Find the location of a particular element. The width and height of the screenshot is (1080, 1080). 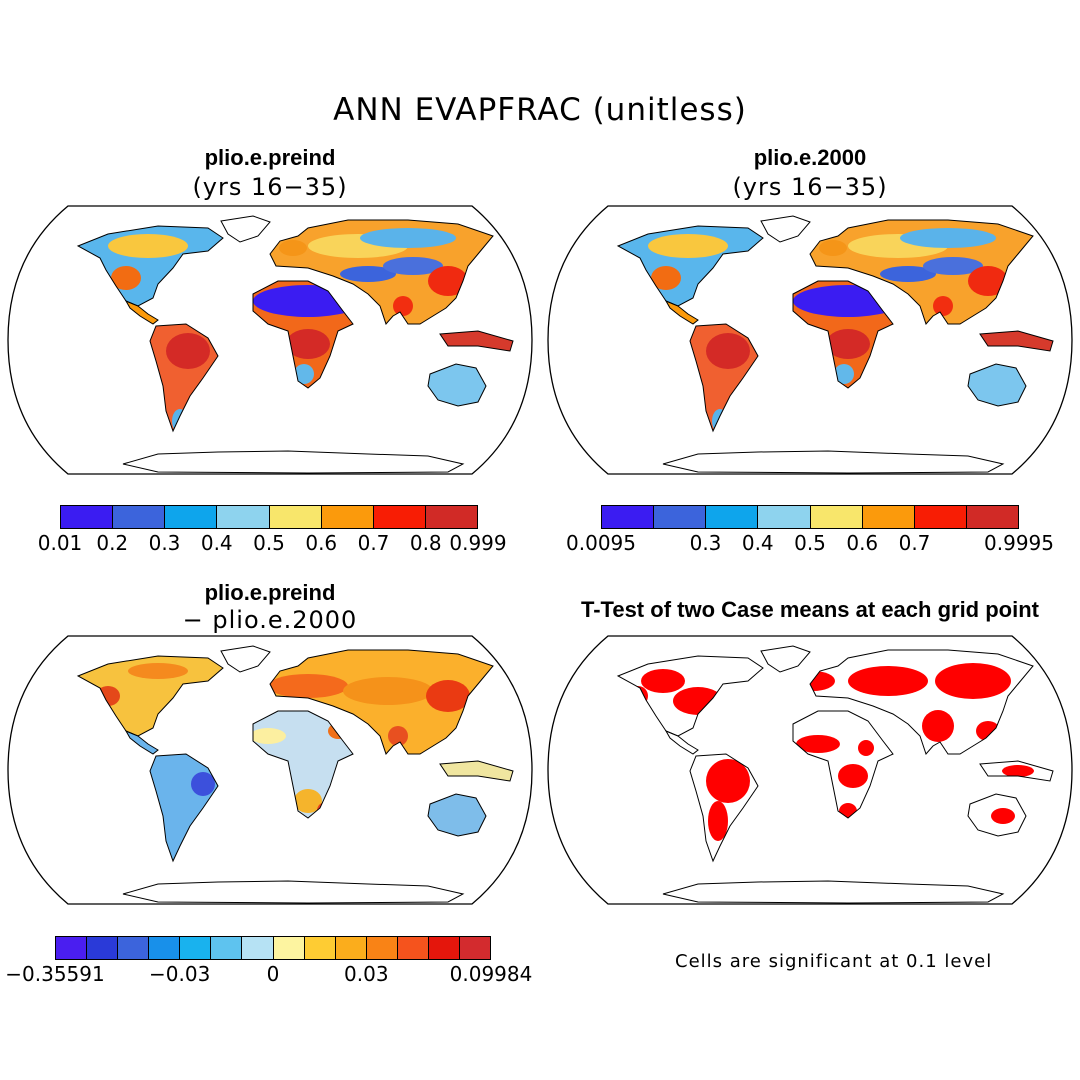

panel3-colorbar-ticks: −0.35591 −0.03 0 0.03 0.09984 is located at coordinates (268, 961).